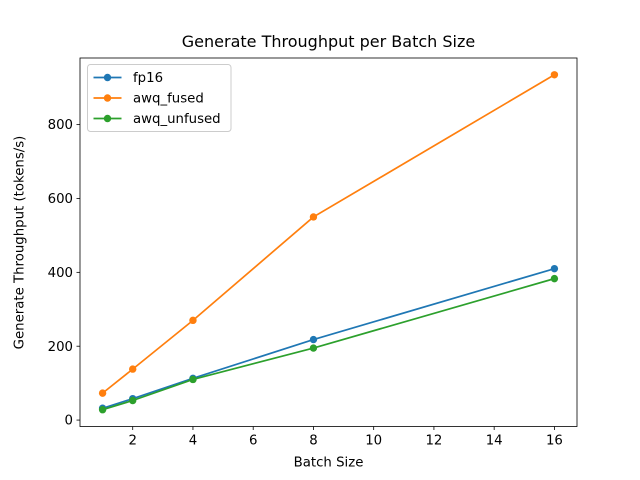  What do you see at coordinates (494, 441) in the screenshot?
I see `x-tick-label: 14` at bounding box center [494, 441].